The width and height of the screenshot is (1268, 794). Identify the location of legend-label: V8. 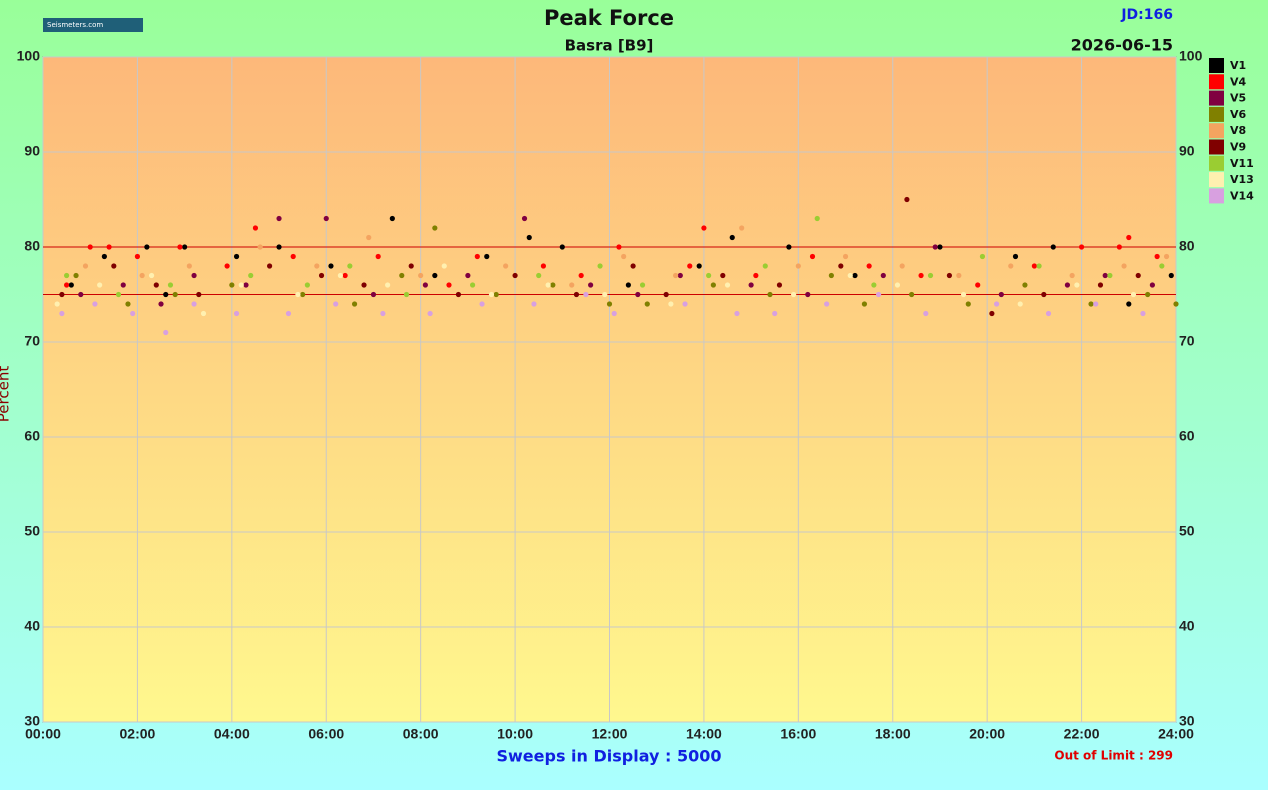
(1238, 130).